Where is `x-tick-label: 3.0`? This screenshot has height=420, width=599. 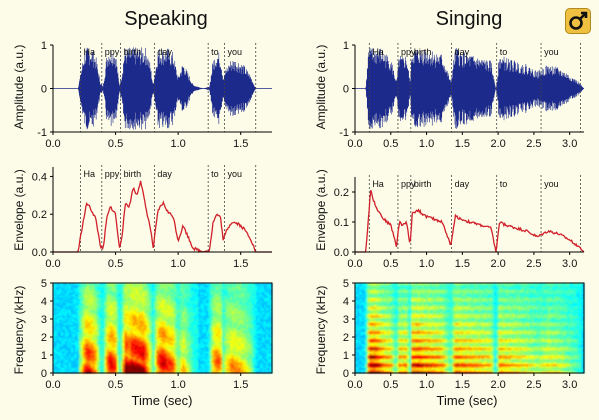 x-tick-label: 3.0 is located at coordinates (569, 144).